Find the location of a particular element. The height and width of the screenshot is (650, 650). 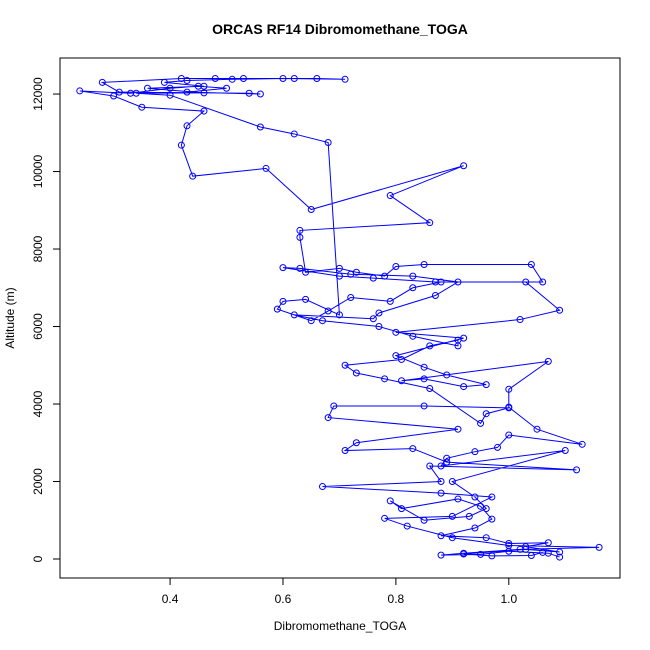

x-axis-label: Dibromomethane_TOGA is located at coordinates (340, 626).